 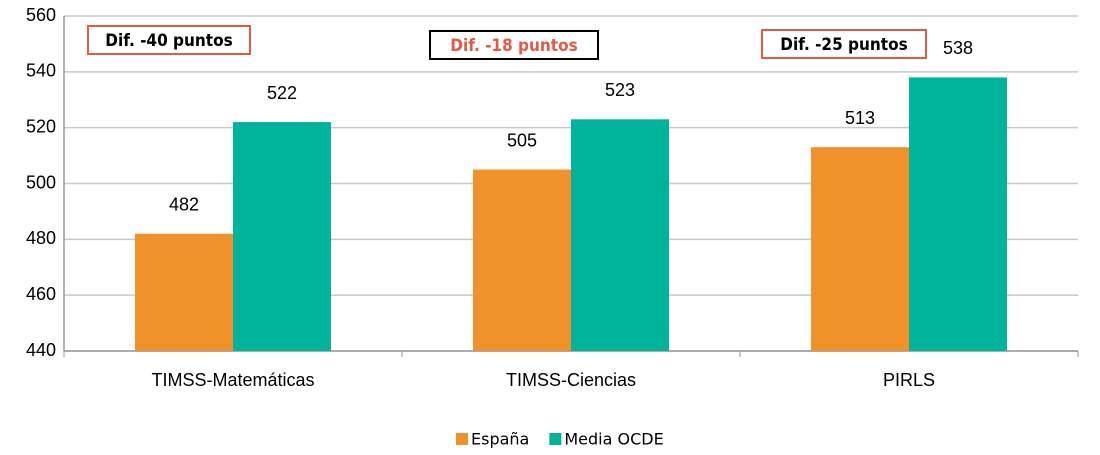 I want to click on y-tick-label: 440, so click(x=41, y=350).